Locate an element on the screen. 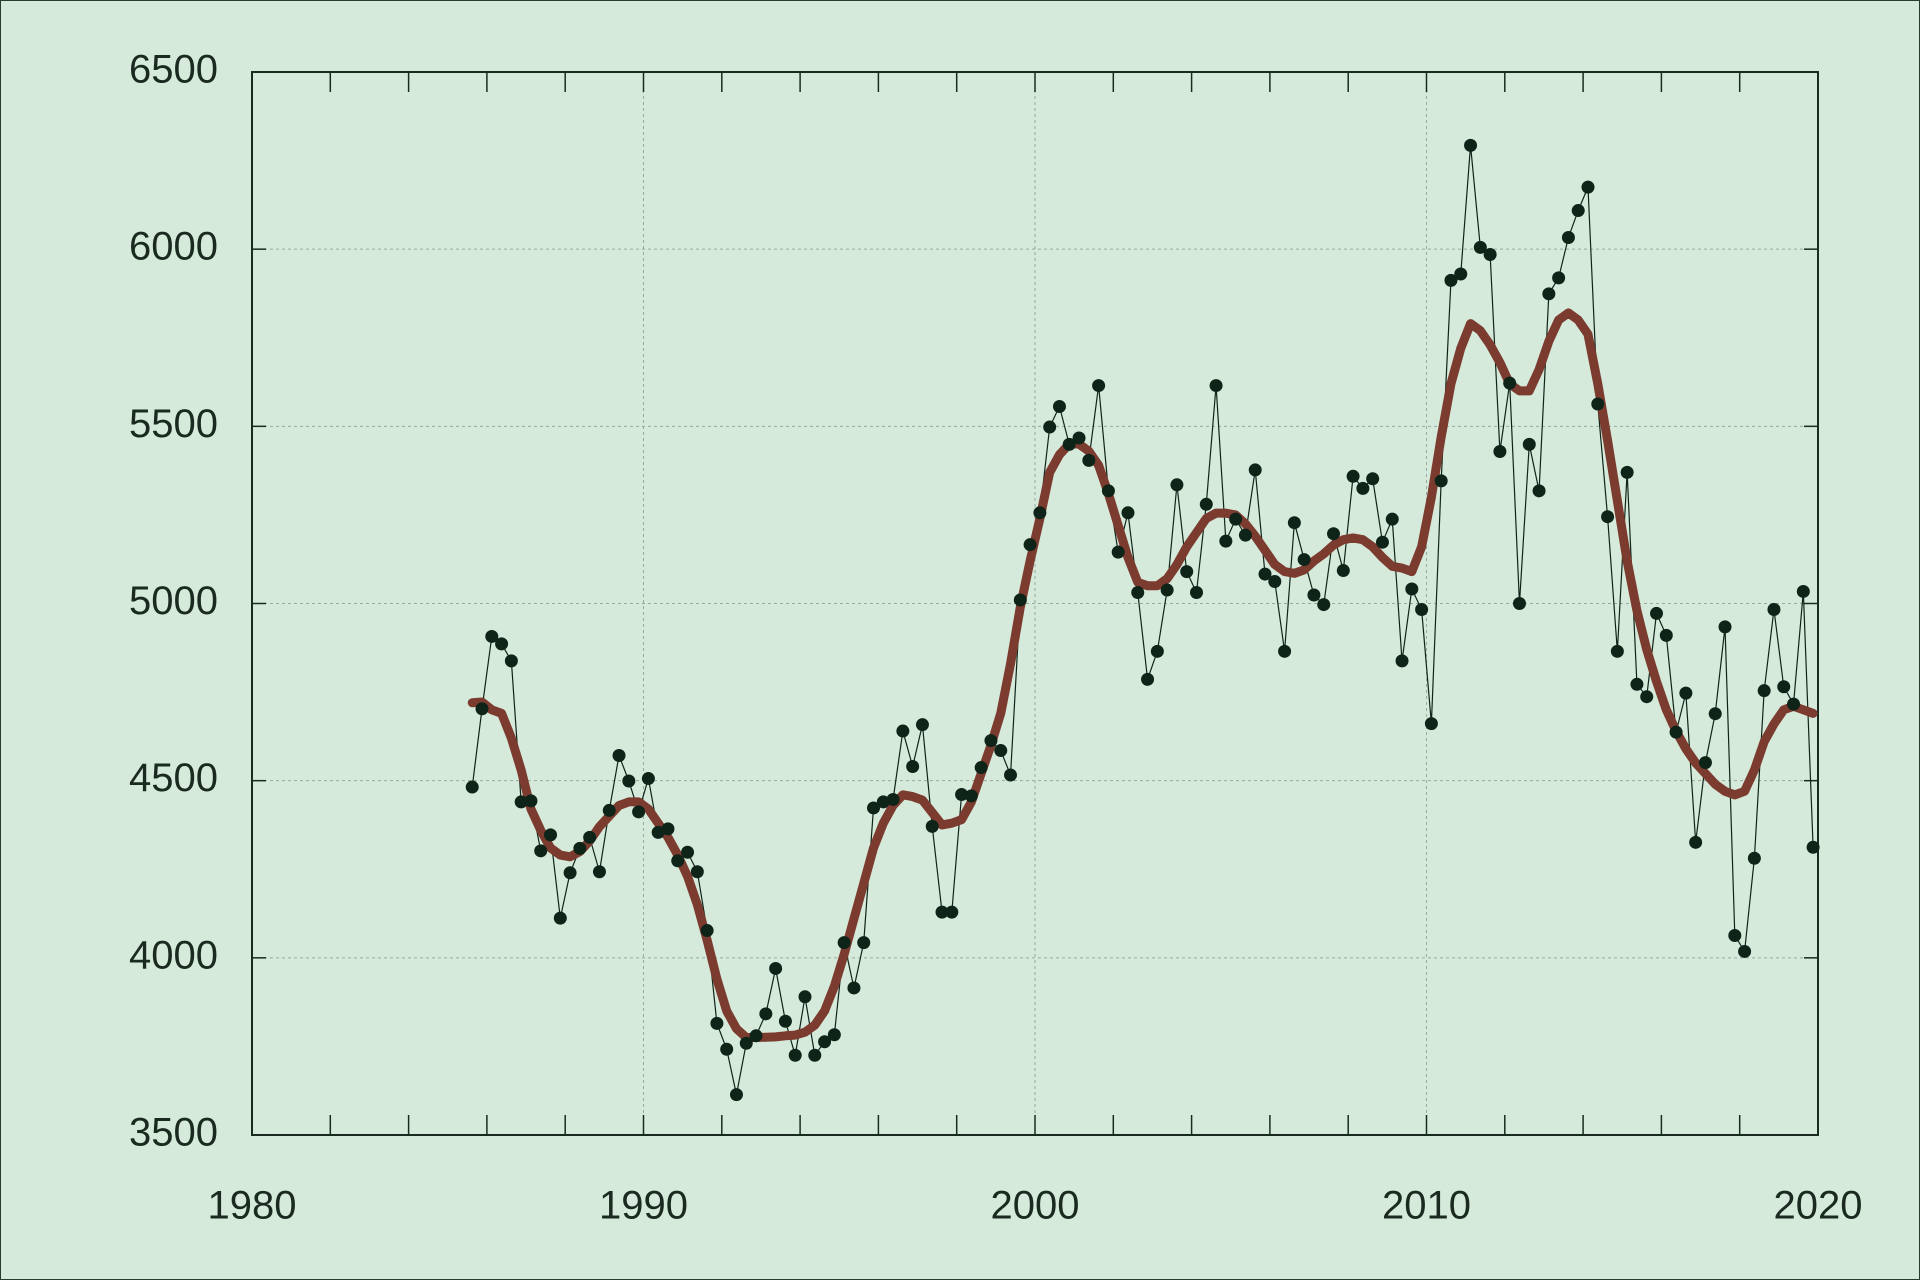 This screenshot has height=1280, width=1920. x-tick-label: 1990 is located at coordinates (643, 1206).